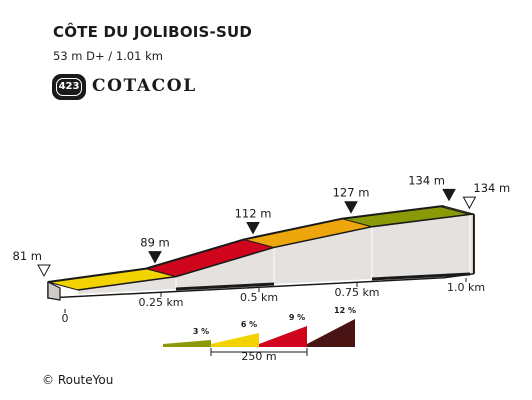  What do you see at coordinates (356, 292) in the screenshot?
I see `x-tick-label: 0.75 km` at bounding box center [356, 292].